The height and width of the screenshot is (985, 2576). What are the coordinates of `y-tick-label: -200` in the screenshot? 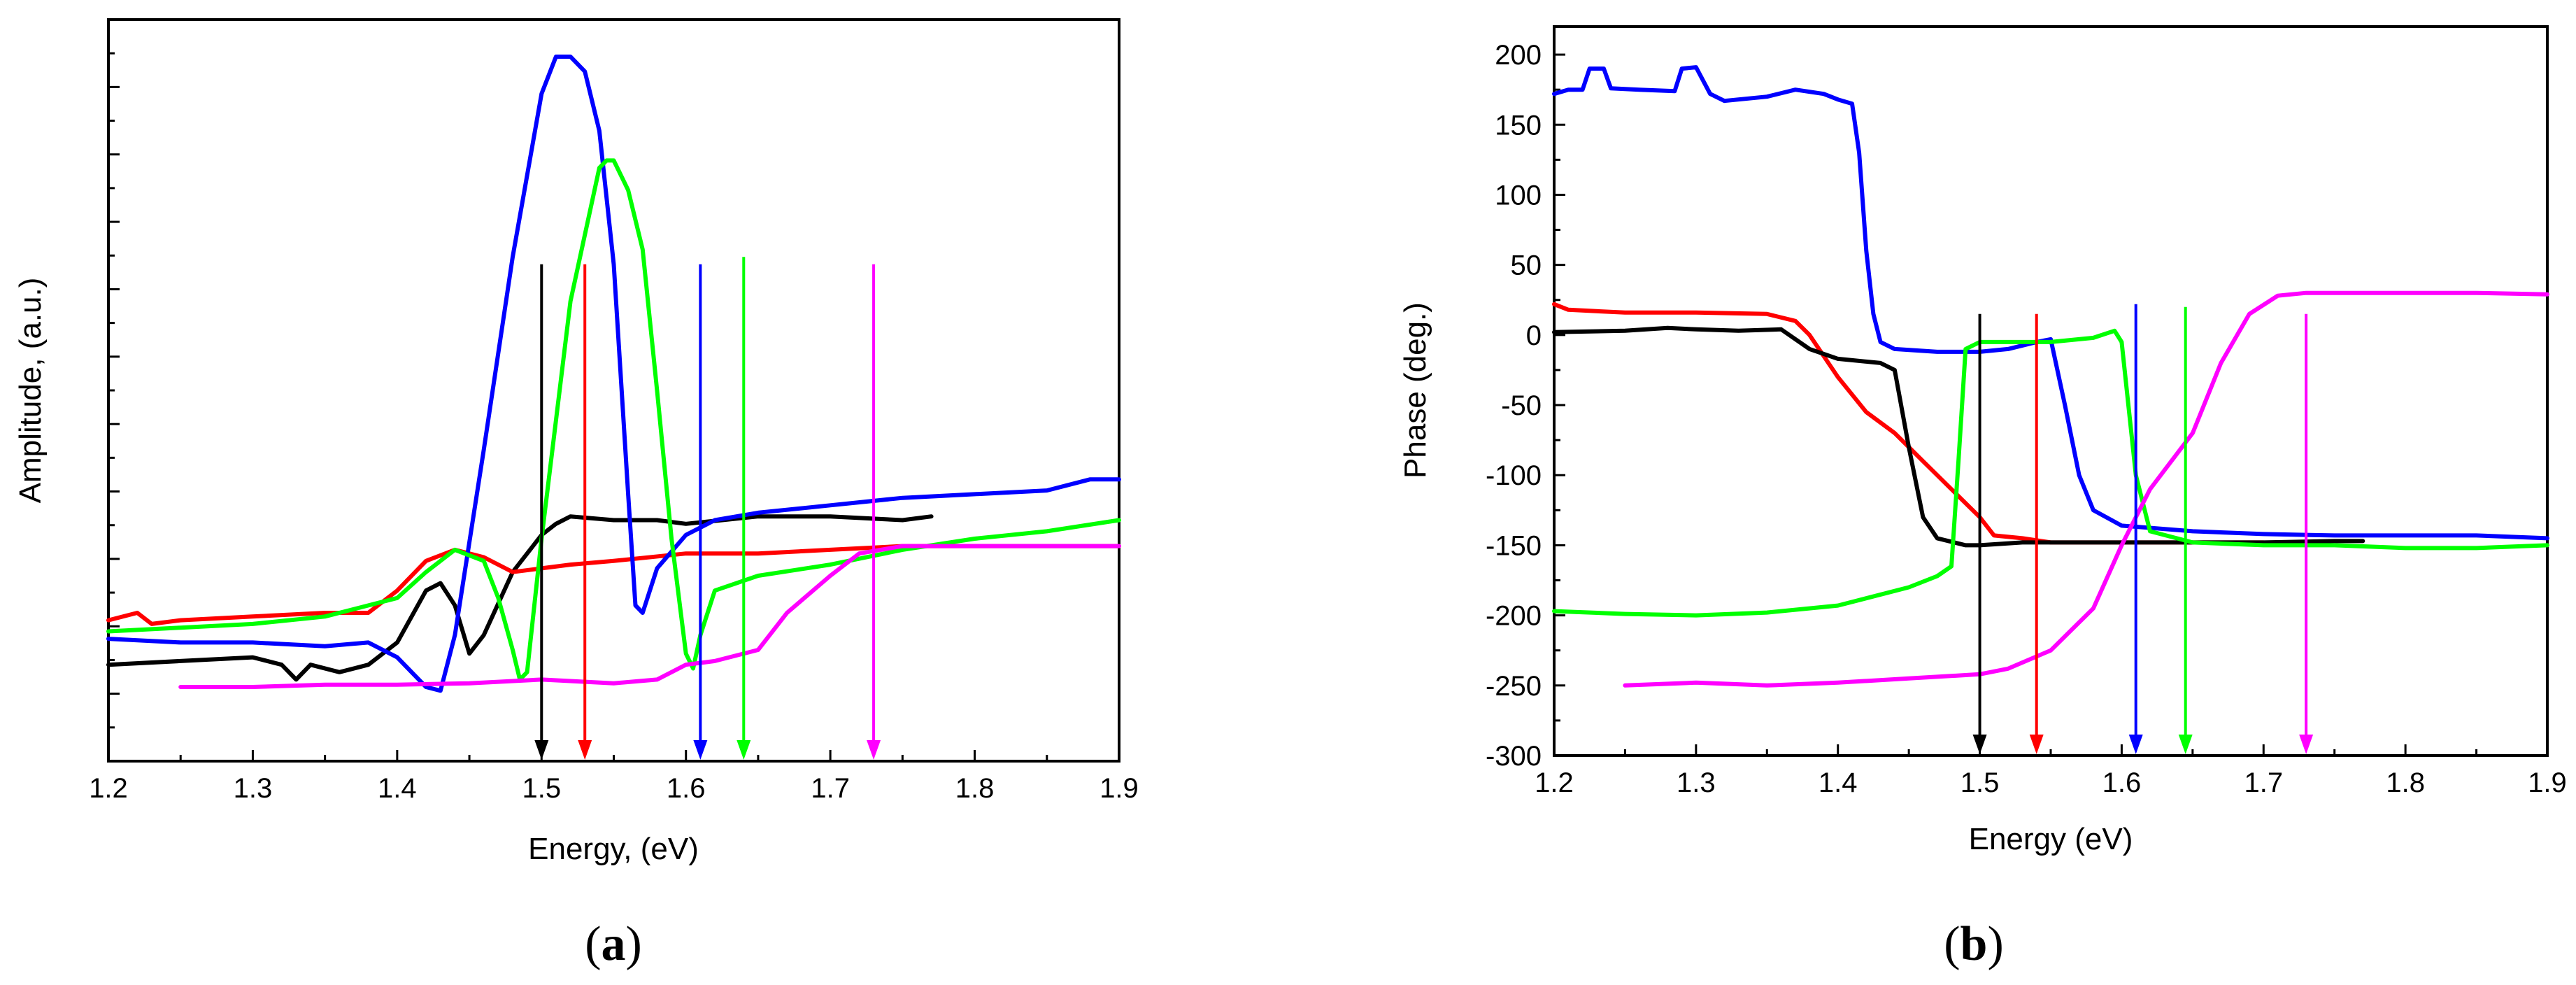 It's located at (1514, 616).